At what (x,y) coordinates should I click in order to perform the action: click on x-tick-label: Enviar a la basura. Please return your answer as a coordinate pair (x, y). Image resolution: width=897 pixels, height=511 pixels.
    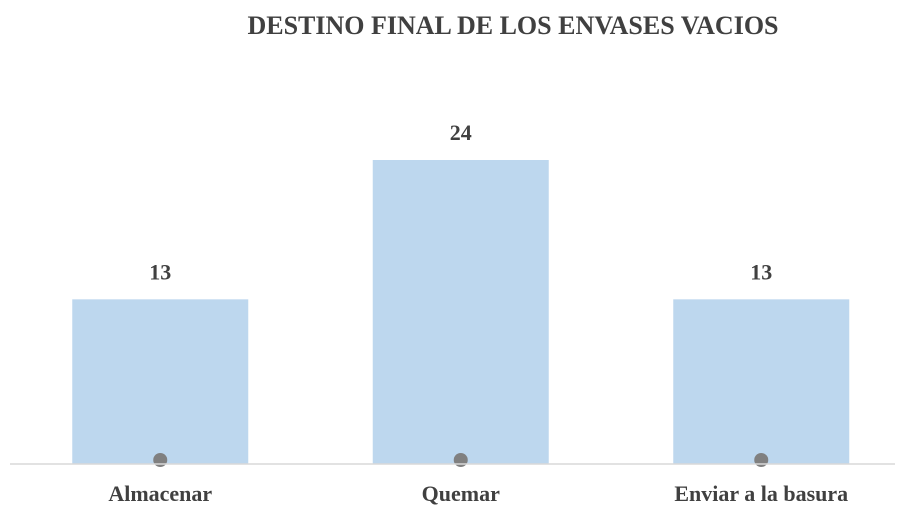
    Looking at the image, I should click on (761, 493).